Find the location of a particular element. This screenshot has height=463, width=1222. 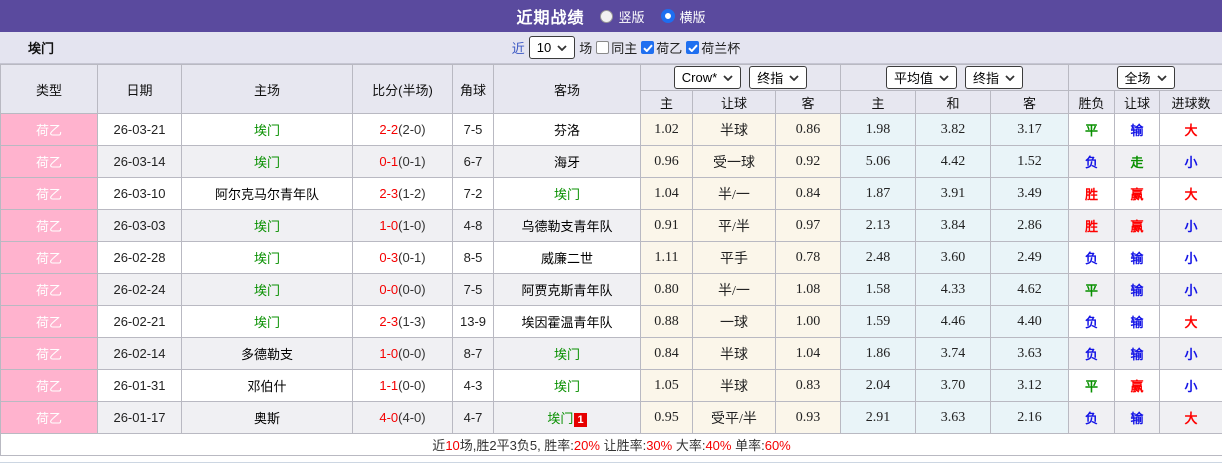

average-select-value: 平均值 is located at coordinates (913, 77).